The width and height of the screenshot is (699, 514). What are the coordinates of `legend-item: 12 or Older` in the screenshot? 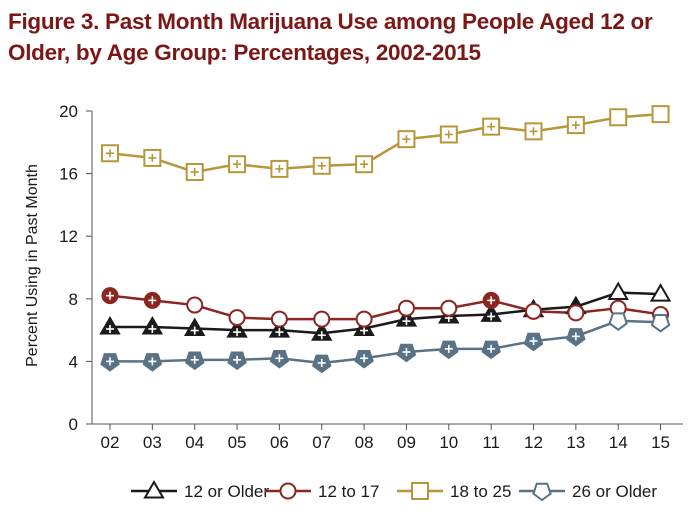 It's located at (200, 490).